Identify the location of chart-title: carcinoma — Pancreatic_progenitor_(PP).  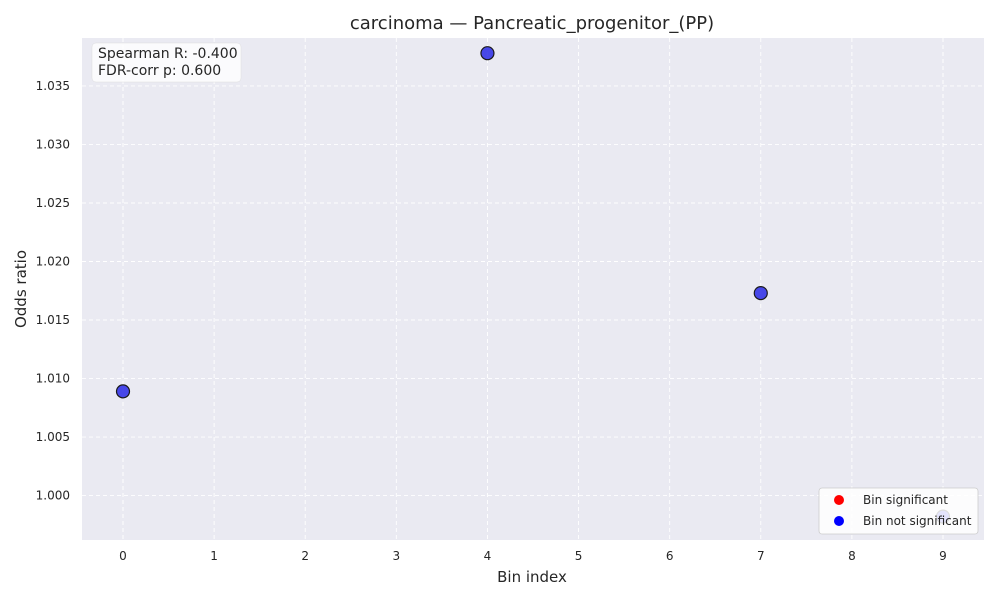
(532, 23).